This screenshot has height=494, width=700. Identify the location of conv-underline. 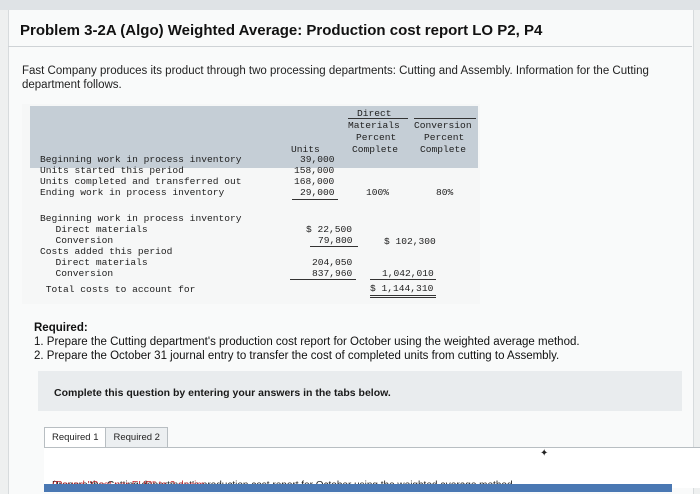
(445, 118).